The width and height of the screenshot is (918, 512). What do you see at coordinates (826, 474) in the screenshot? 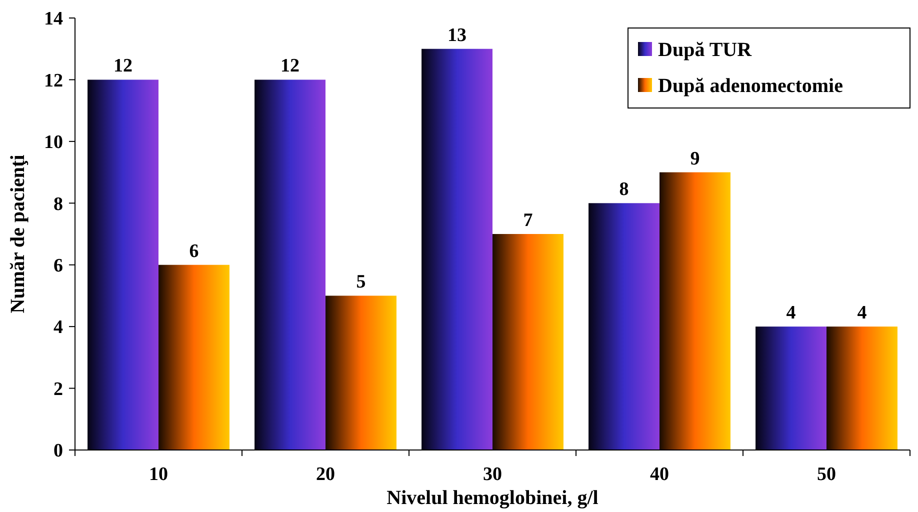
I see `x-tick-label: 50` at bounding box center [826, 474].